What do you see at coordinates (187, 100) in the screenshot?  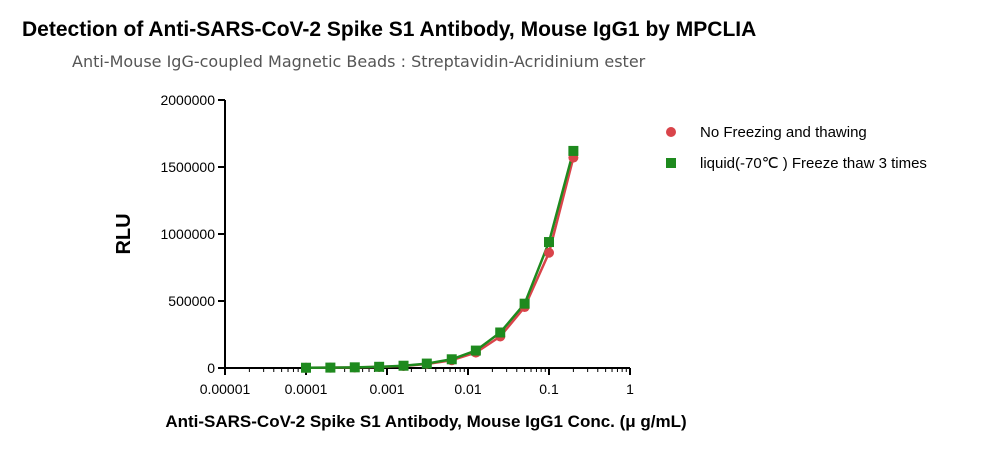 I see `y-tick-label: 2000000` at bounding box center [187, 100].